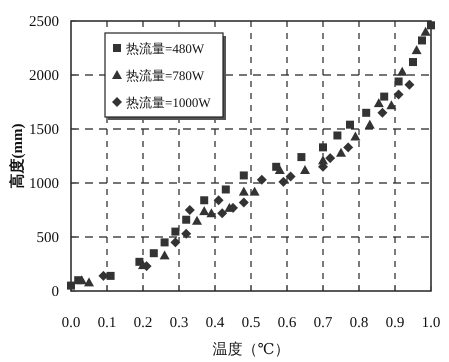 The width and height of the screenshot is (449, 362). What do you see at coordinates (169, 102) in the screenshot?
I see `legend-label: 热流量=1000W` at bounding box center [169, 102].